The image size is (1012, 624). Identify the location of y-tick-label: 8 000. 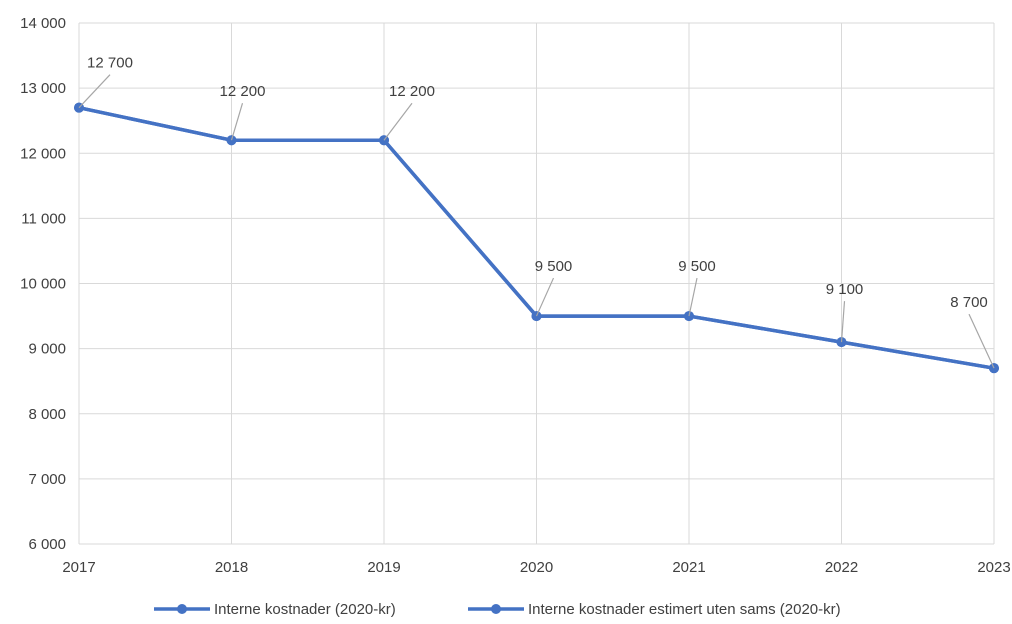
(47, 414).